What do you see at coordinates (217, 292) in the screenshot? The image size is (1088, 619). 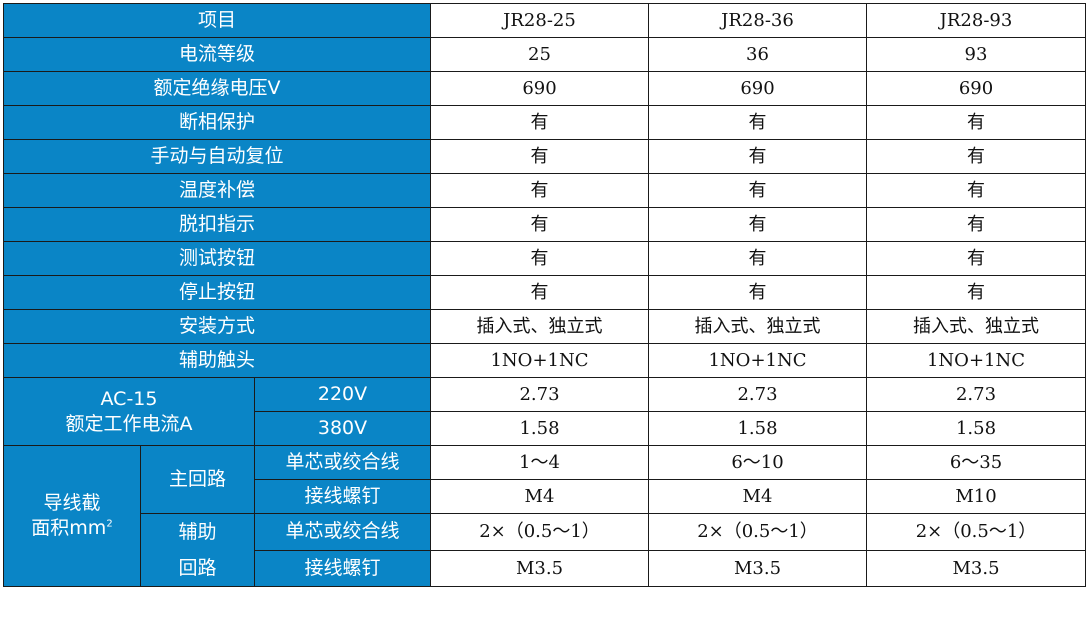 I see `row-label-cell: 停止按钮` at bounding box center [217, 292].